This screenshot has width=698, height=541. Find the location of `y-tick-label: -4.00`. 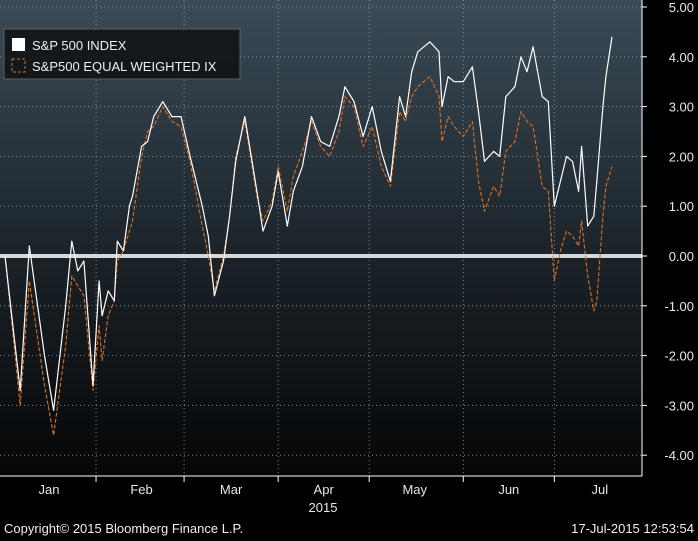

y-tick-label: -4.00 is located at coordinates (679, 455).